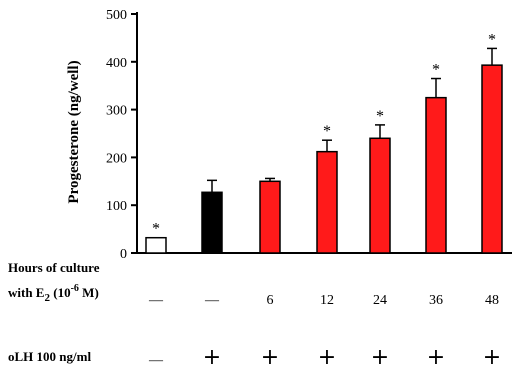 Image resolution: width=516 pixels, height=371 pixels. Describe the element at coordinates (156, 300) in the screenshot. I see `e2-hours-1: —` at that location.